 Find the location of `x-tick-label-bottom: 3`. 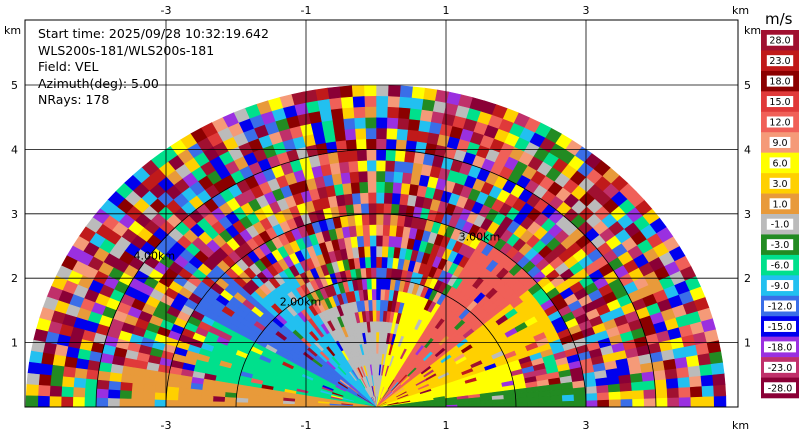

x-tick-label-bottom: 3 is located at coordinates (586, 425).